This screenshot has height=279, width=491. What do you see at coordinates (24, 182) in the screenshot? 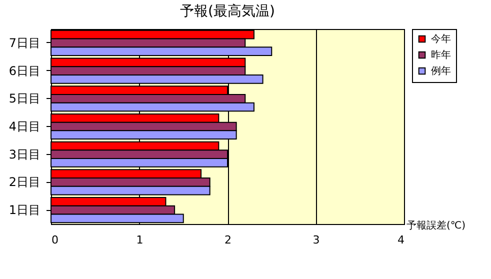
I see `y-tick-label: 2日目` at bounding box center [24, 182].